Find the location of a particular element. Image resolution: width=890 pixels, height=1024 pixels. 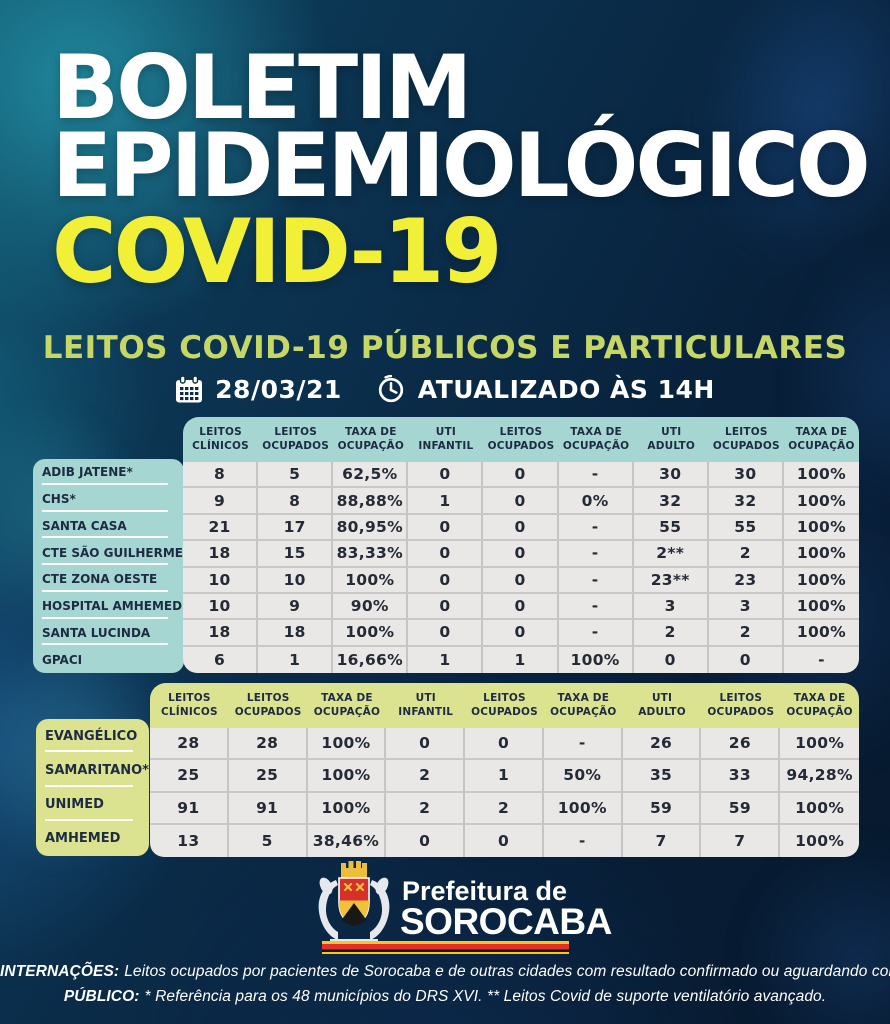

calendar-icon is located at coordinates (189, 389).